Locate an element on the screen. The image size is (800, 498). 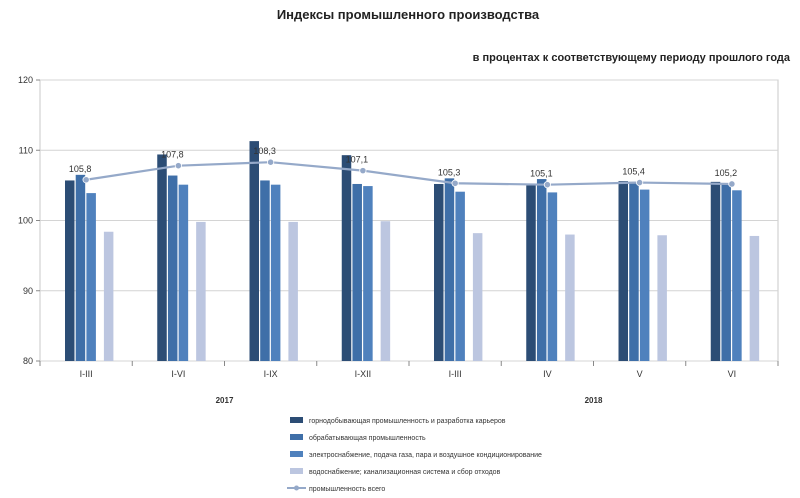
data-label: 108,3 is located at coordinates (264, 151).